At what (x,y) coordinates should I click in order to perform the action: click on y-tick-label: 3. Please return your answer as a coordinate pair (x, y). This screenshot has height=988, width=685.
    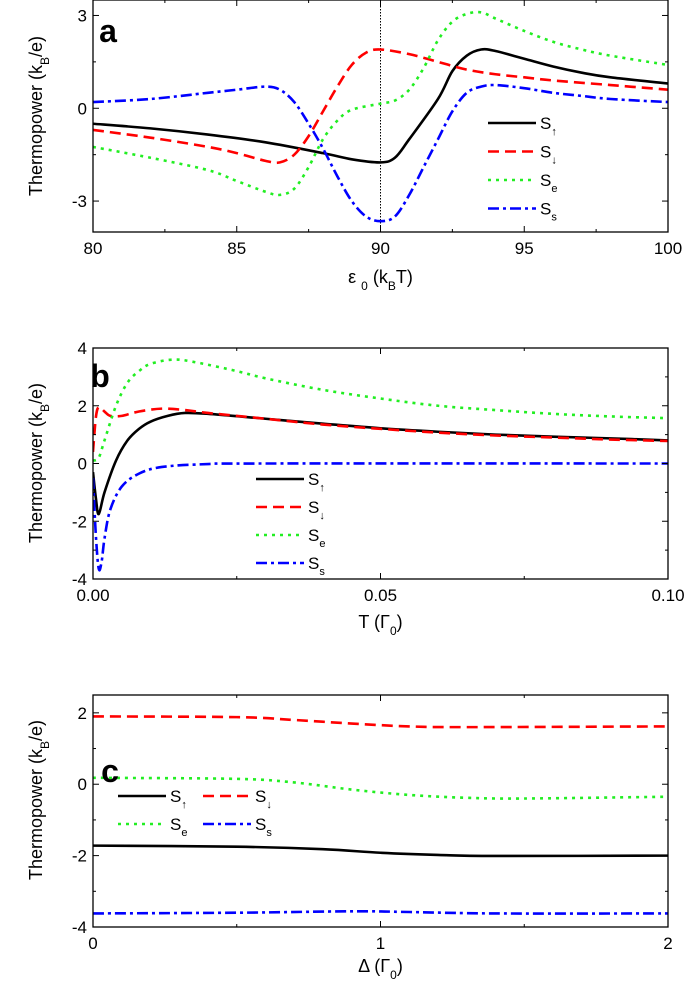
    Looking at the image, I should click on (82, 15).